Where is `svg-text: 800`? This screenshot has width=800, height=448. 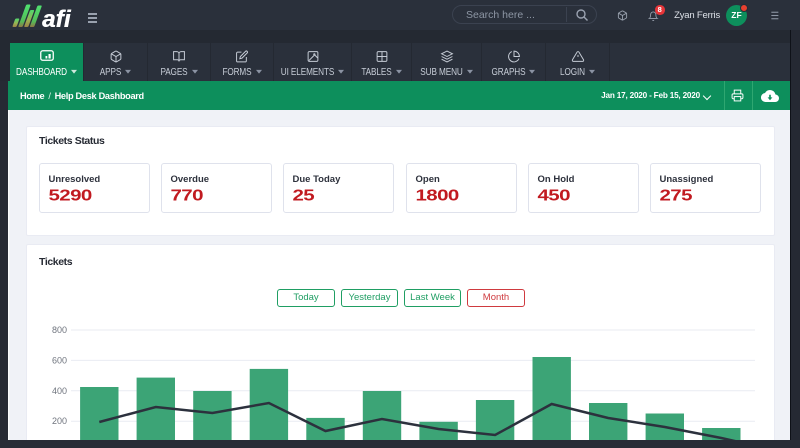 svg-text: 800 is located at coordinates (59, 330).